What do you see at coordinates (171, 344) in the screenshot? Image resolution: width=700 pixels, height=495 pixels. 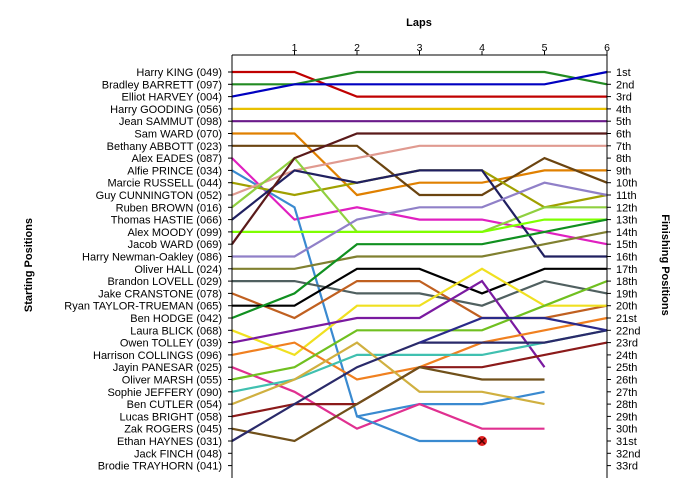 I see `starting-position-label: Owen TOLLEY (039)` at bounding box center [171, 344].